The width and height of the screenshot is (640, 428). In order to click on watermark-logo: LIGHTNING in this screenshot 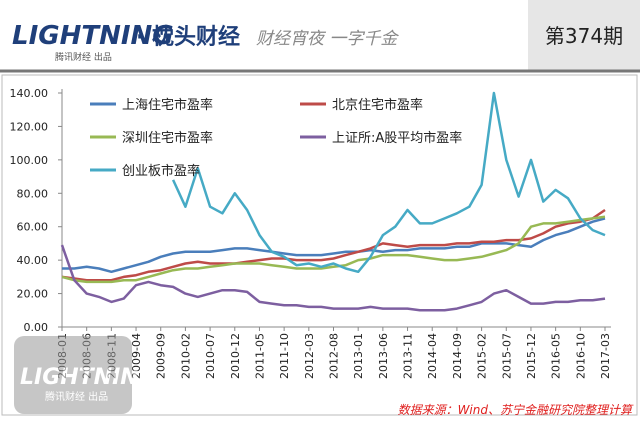, I will do `click(88, 377)`.